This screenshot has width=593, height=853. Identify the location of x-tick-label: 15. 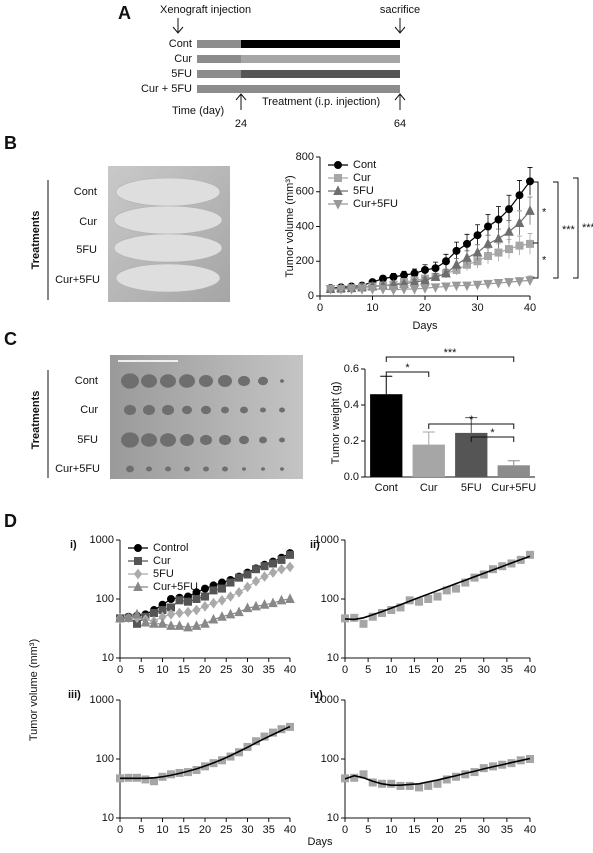
(414, 830).